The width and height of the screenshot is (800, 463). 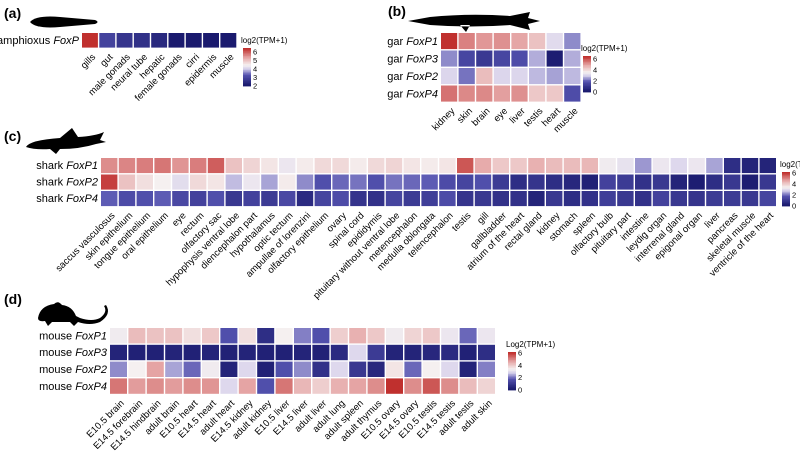 I want to click on heatmap-cell-foxp1-adult-kidney, so click(x=266, y=336).